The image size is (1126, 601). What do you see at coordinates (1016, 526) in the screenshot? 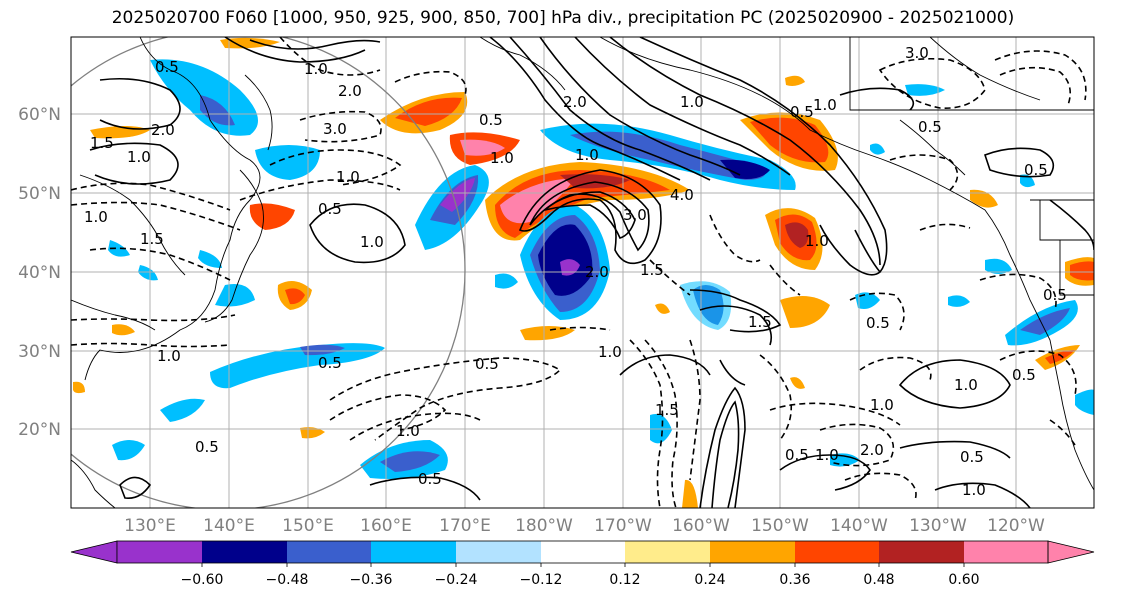
I see `lon-label: 120°W` at bounding box center [1016, 526].